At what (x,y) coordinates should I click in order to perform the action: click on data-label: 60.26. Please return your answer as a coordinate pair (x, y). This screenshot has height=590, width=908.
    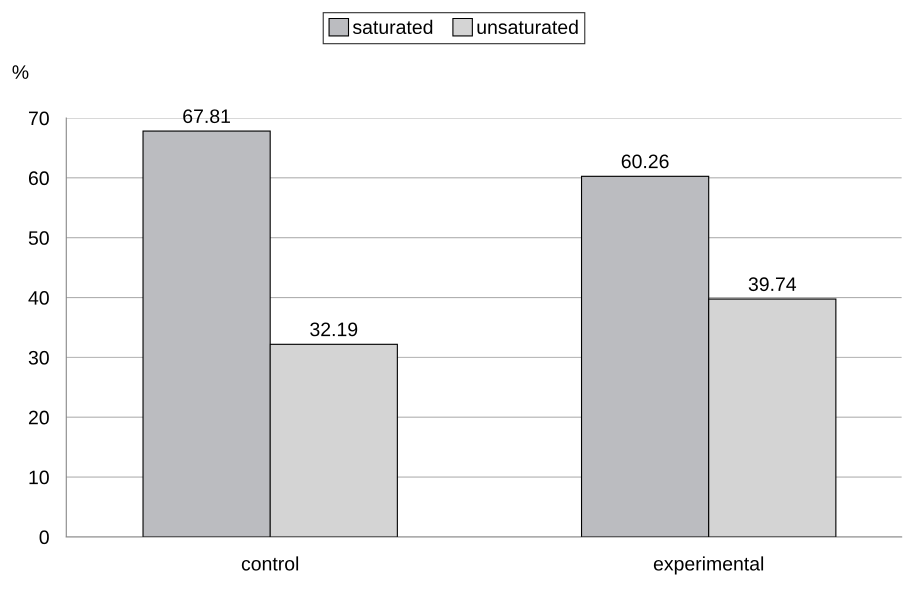
    Looking at the image, I should click on (645, 161).